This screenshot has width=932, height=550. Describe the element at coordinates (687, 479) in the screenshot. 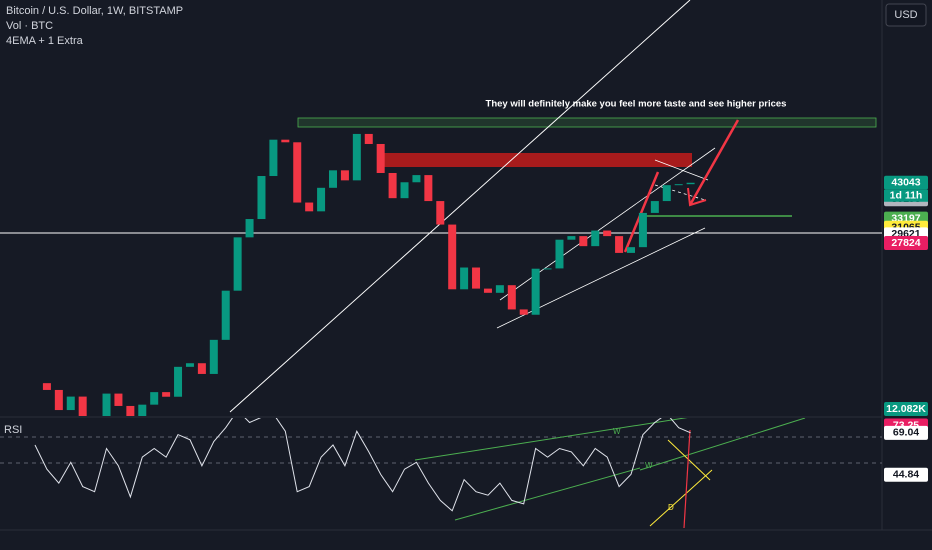

I see `rsi-red-line` at that location.